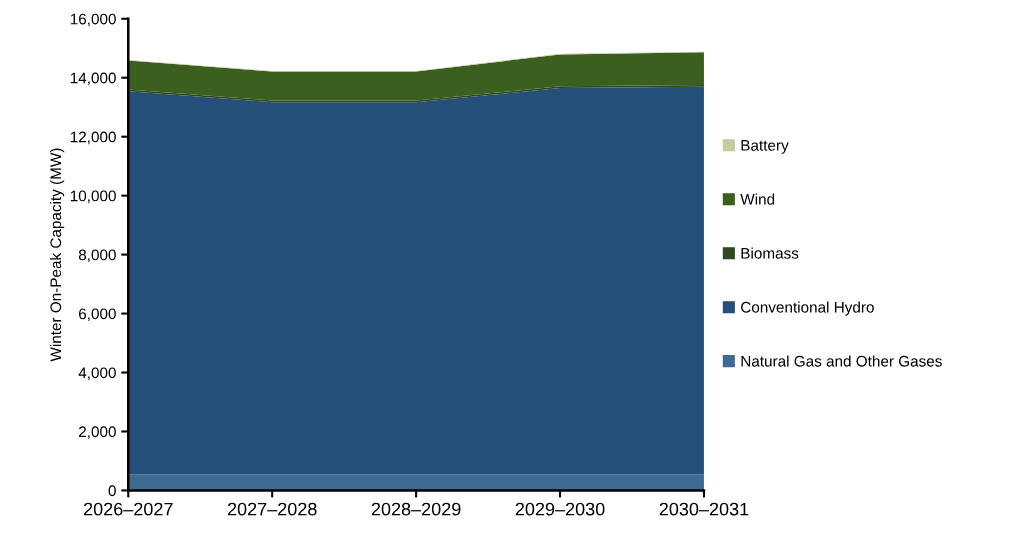  I want to click on legend-label: Wind, so click(757, 199).